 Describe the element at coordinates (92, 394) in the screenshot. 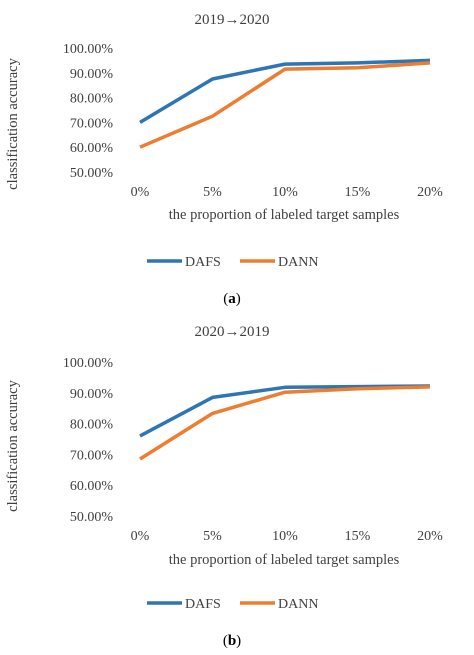

I see `chart-b-y-tick: 90.00%` at that location.